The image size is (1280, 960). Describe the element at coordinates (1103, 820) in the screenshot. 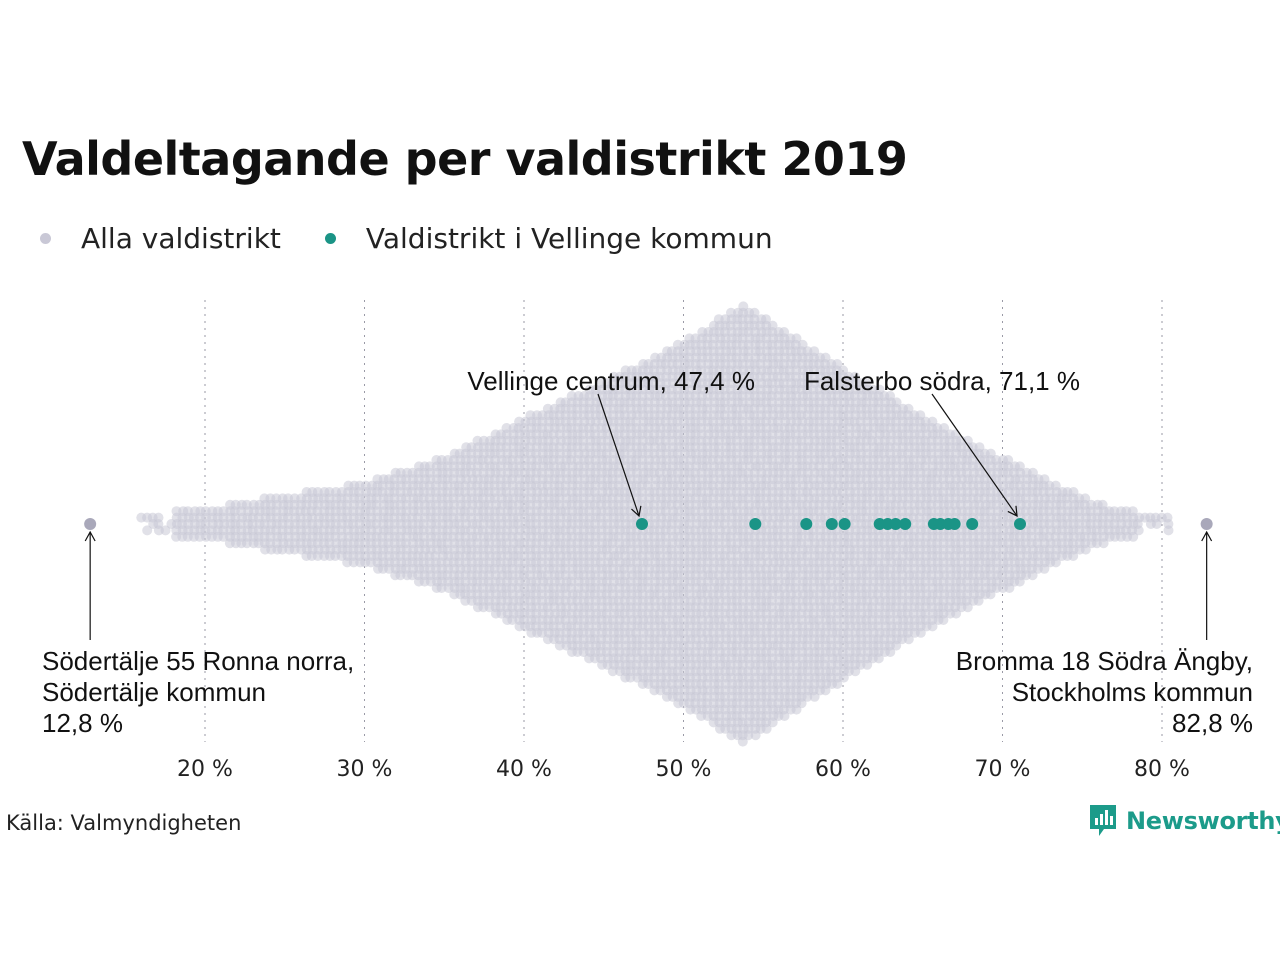

I see `newsworthy-logo-icon` at that location.